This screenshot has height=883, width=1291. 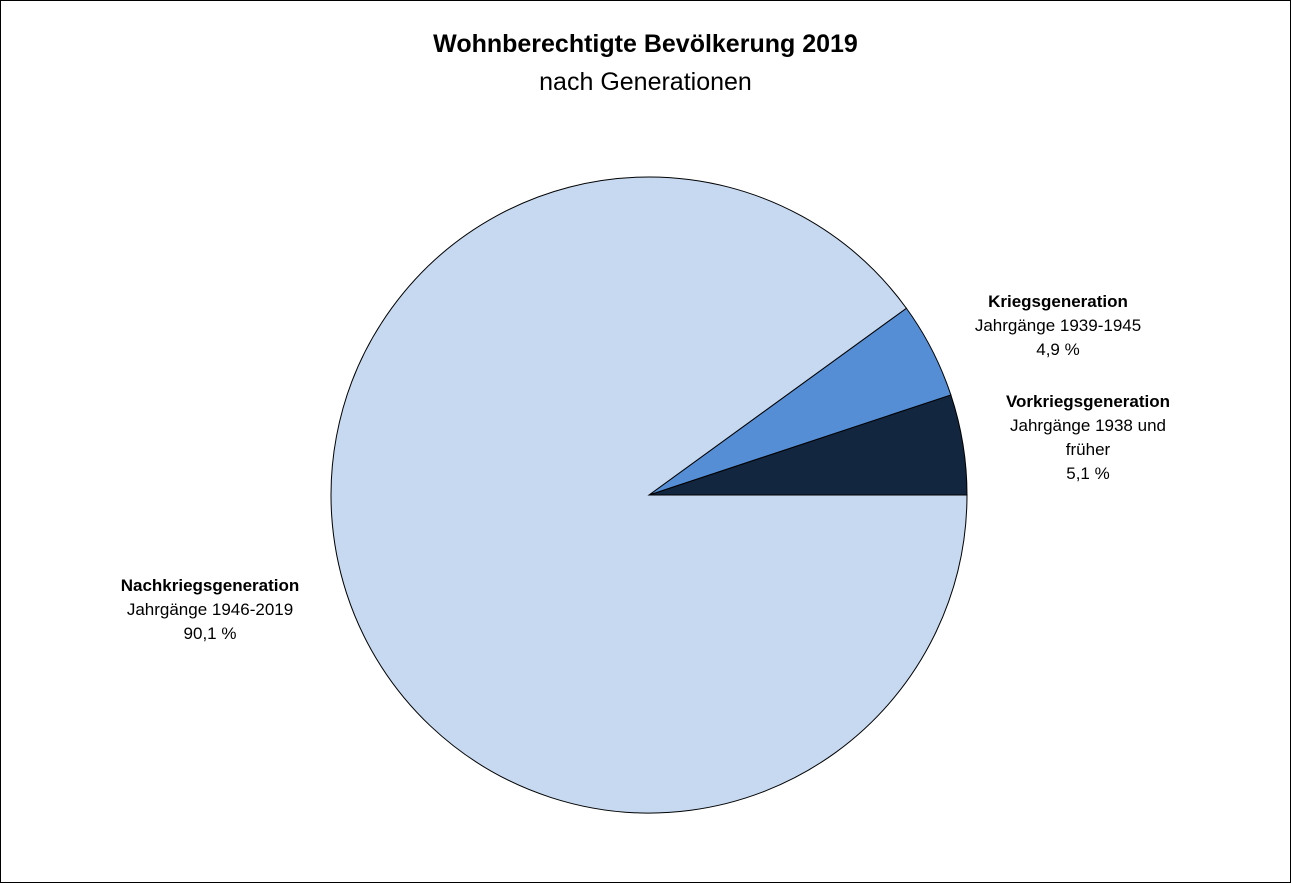 I want to click on slice-value-label: 5,1 %, so click(x=1088, y=473).